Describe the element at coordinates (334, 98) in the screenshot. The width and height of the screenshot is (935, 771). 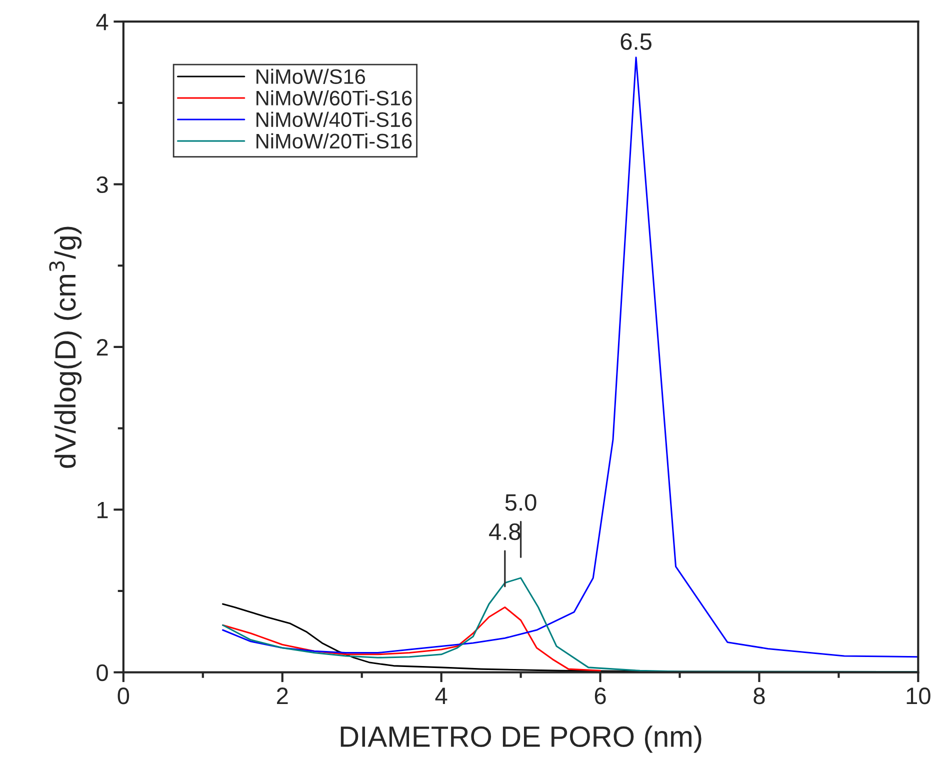
I see `legend-label: NiMoW/60Ti-S16` at that location.